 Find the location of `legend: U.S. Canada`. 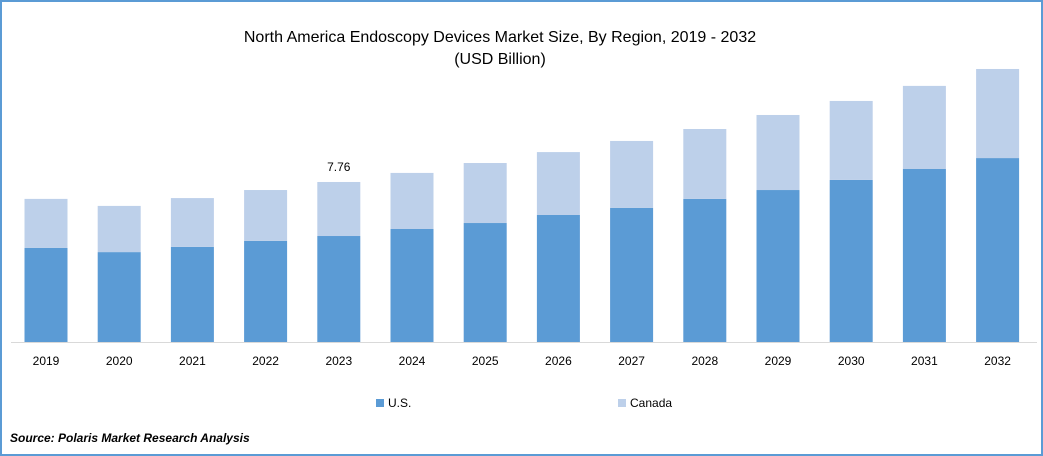

legend: U.S. Canada is located at coordinates (524, 403).